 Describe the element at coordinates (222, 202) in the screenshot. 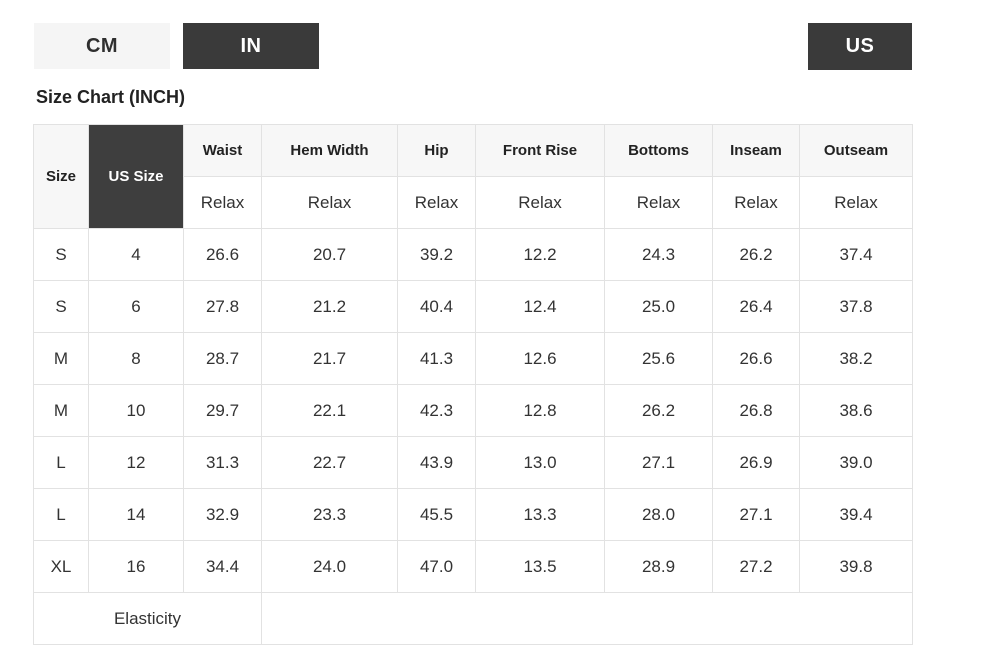

I see `fit-cell-waist: Relax` at that location.